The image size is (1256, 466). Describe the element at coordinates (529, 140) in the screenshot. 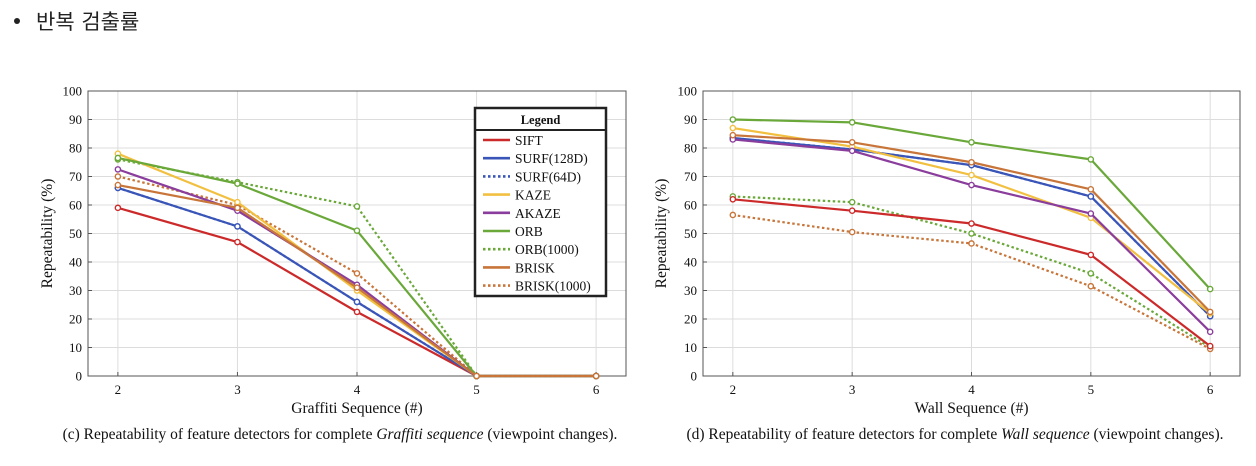

I see `legend-label: SIFT` at that location.